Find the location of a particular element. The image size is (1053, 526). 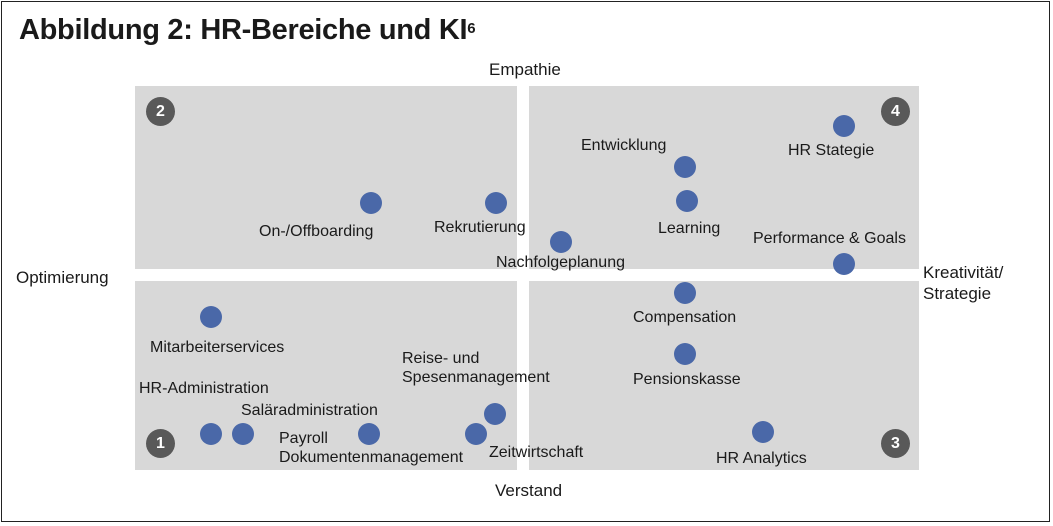

label-performance: Performance & Goals is located at coordinates (829, 238).